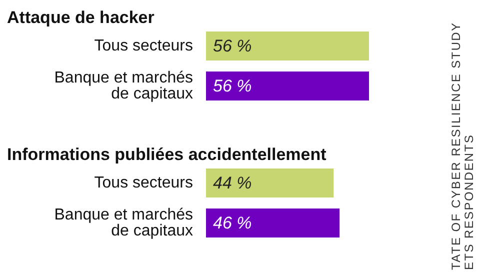 The height and width of the screenshot is (275, 490). I want to click on data-label: 44 %, so click(232, 183).